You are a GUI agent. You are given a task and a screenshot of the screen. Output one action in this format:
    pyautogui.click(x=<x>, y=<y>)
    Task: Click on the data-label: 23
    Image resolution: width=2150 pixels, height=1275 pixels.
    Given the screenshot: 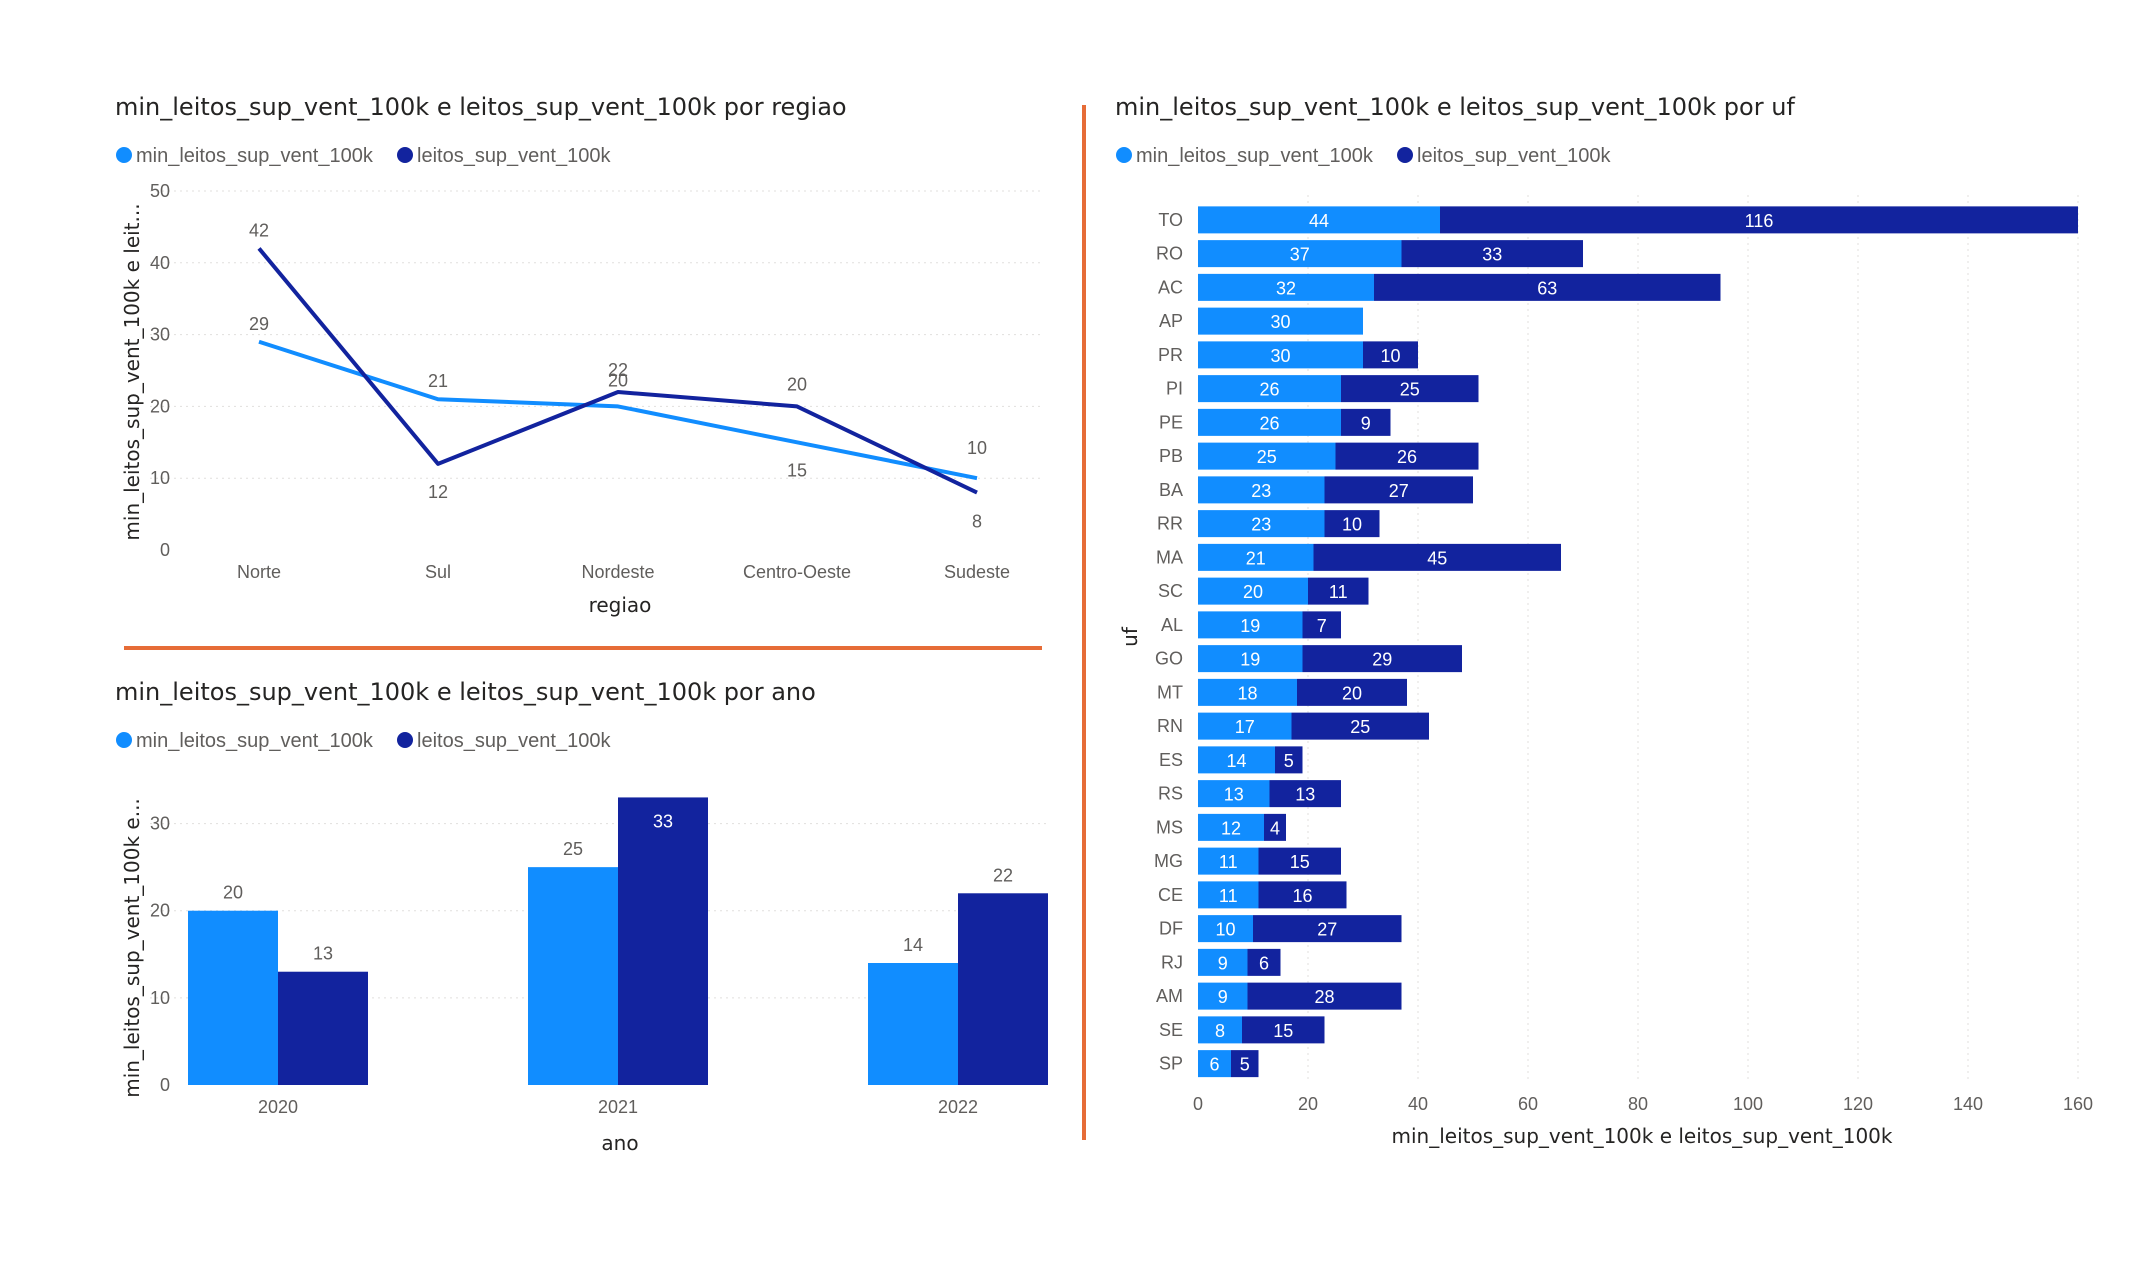 What is the action you would take?
    pyautogui.click(x=1261, y=525)
    